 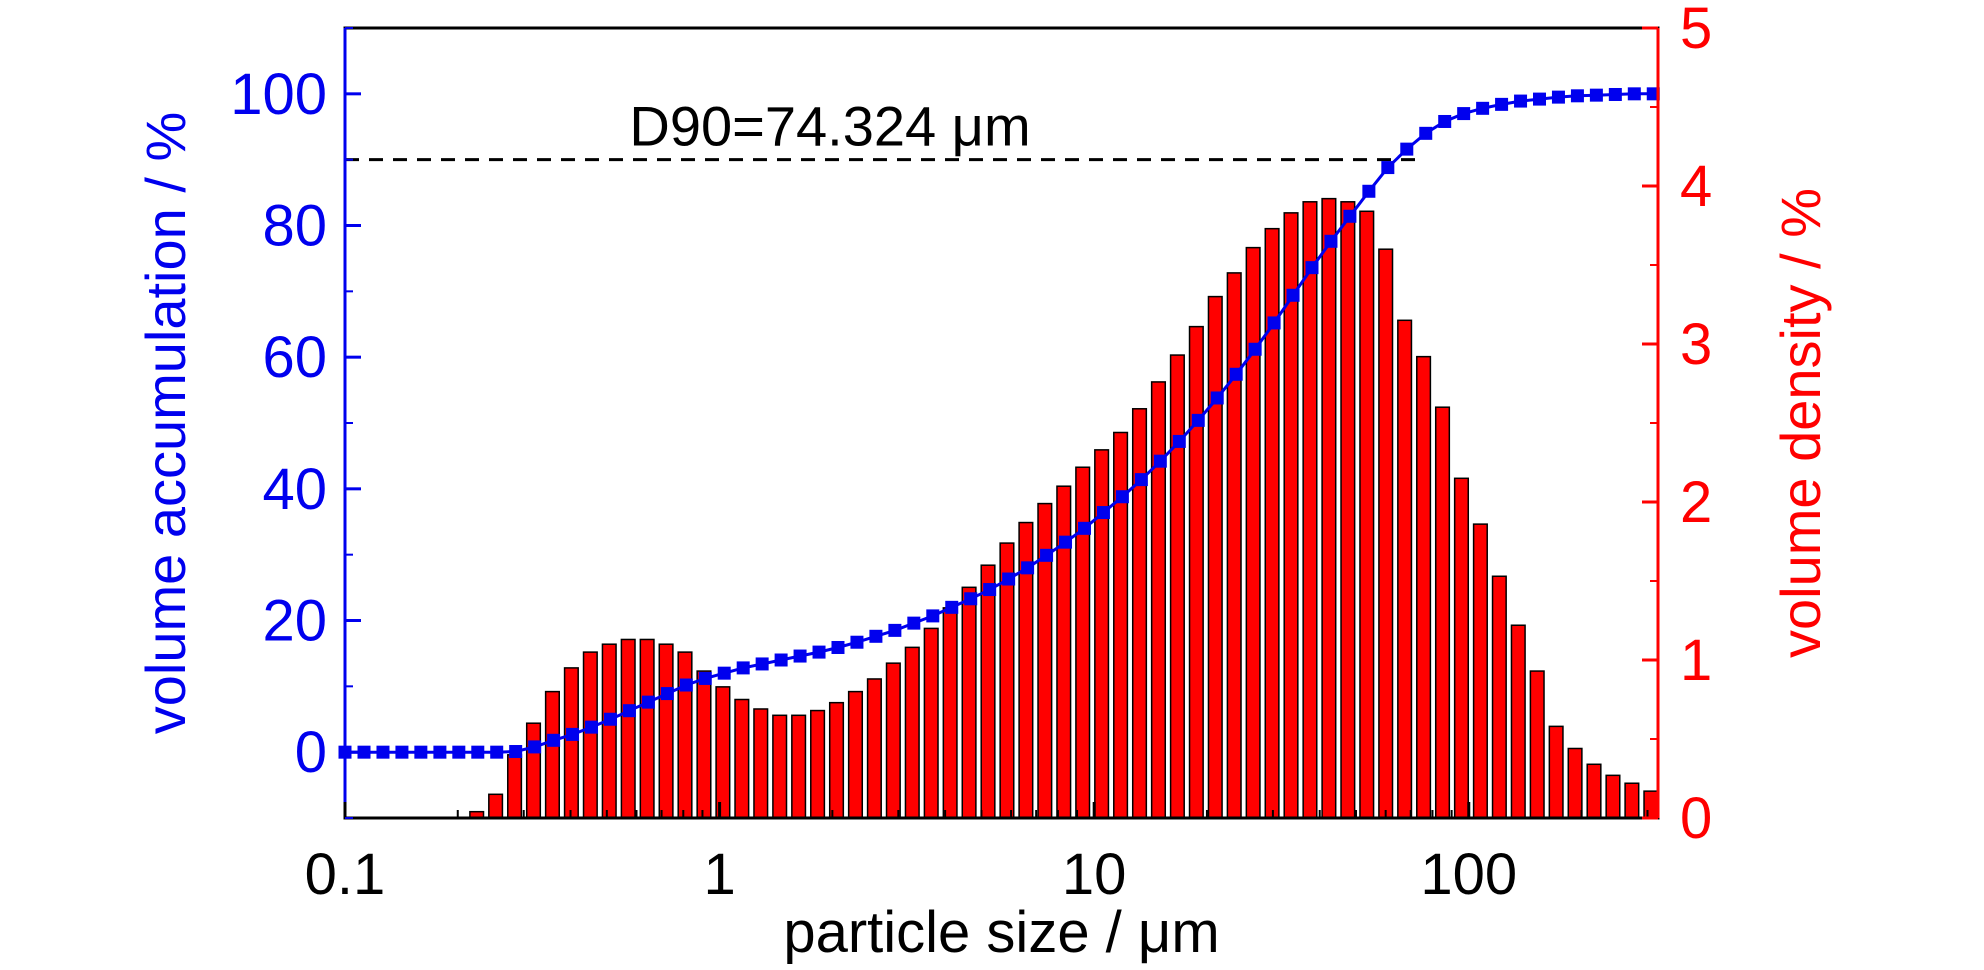 I want to click on x-axis-label: particle size / μm, so click(x=1001, y=932).